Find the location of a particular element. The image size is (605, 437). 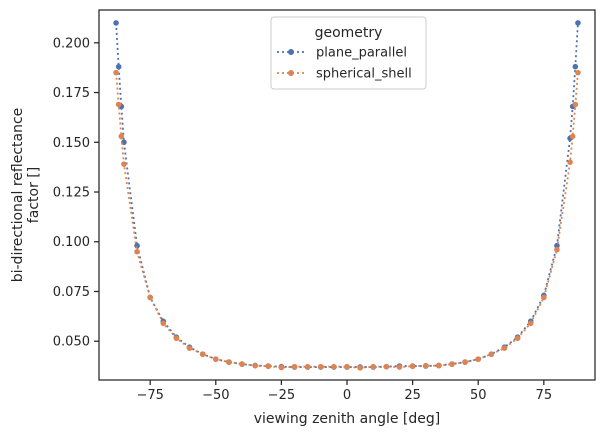

x-tick-label: −50 is located at coordinates (215, 395).